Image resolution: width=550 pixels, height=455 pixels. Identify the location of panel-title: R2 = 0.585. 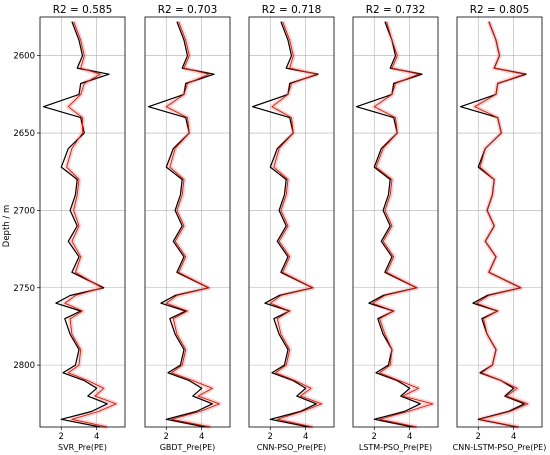
(83, 10).